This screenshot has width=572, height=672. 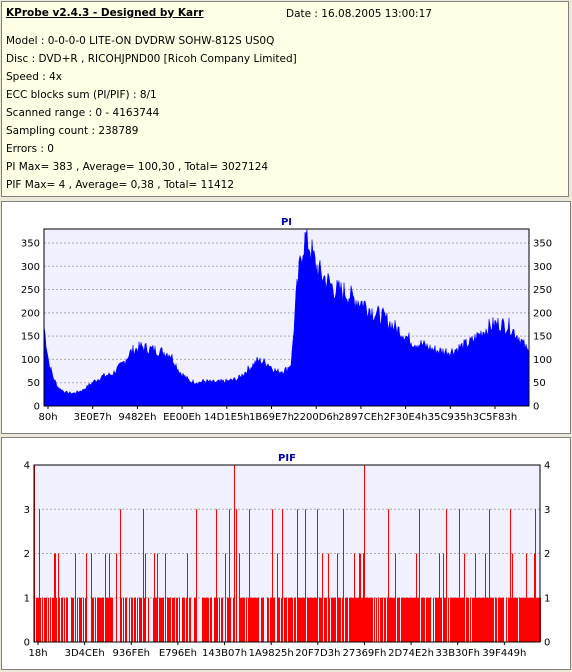 I want to click on pi-ytick-right: 50, so click(x=539, y=383).